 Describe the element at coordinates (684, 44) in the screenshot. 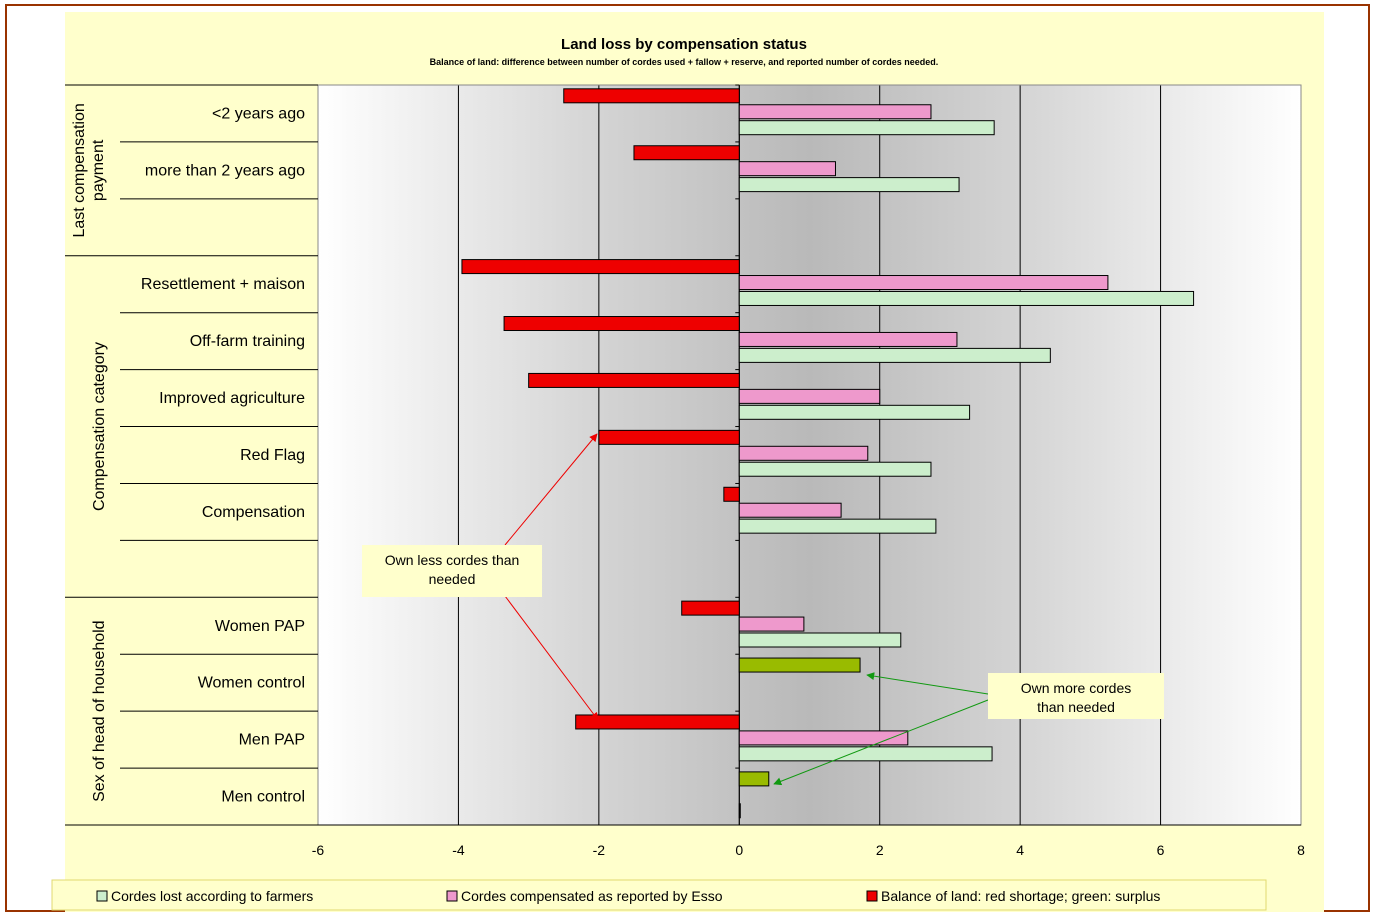

I see `chart-title: Land loss by compensation status` at that location.